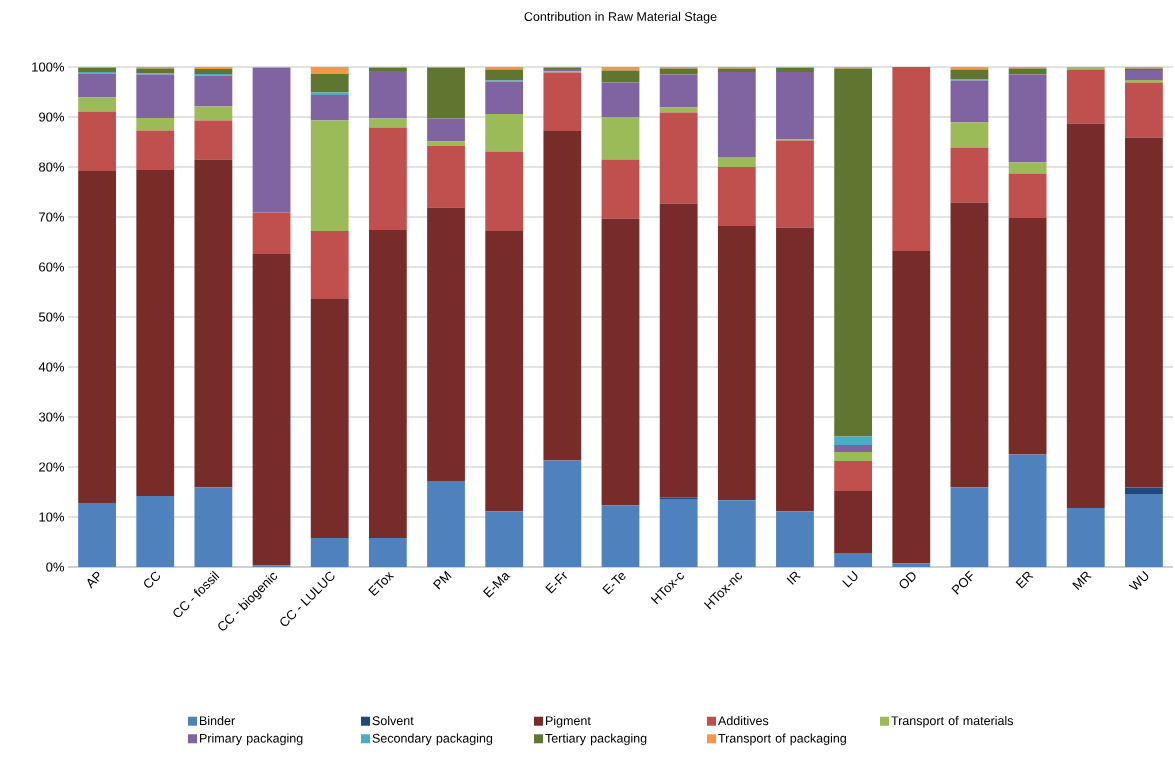 The image size is (1175, 761). What do you see at coordinates (793, 578) in the screenshot?
I see `x-tick-label: IR` at bounding box center [793, 578].